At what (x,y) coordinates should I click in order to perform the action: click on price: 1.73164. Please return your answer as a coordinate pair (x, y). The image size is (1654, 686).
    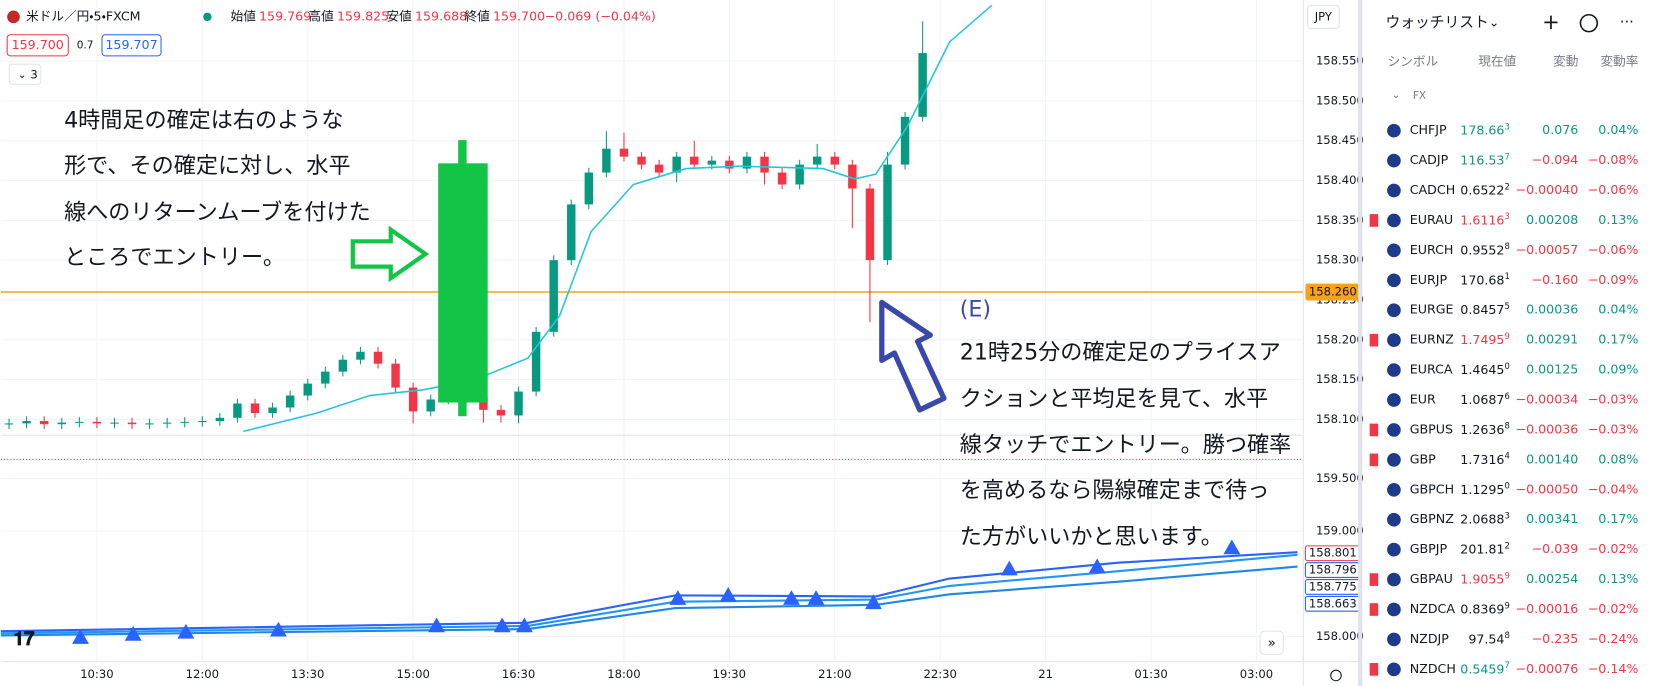
    Looking at the image, I should click on (1485, 458).